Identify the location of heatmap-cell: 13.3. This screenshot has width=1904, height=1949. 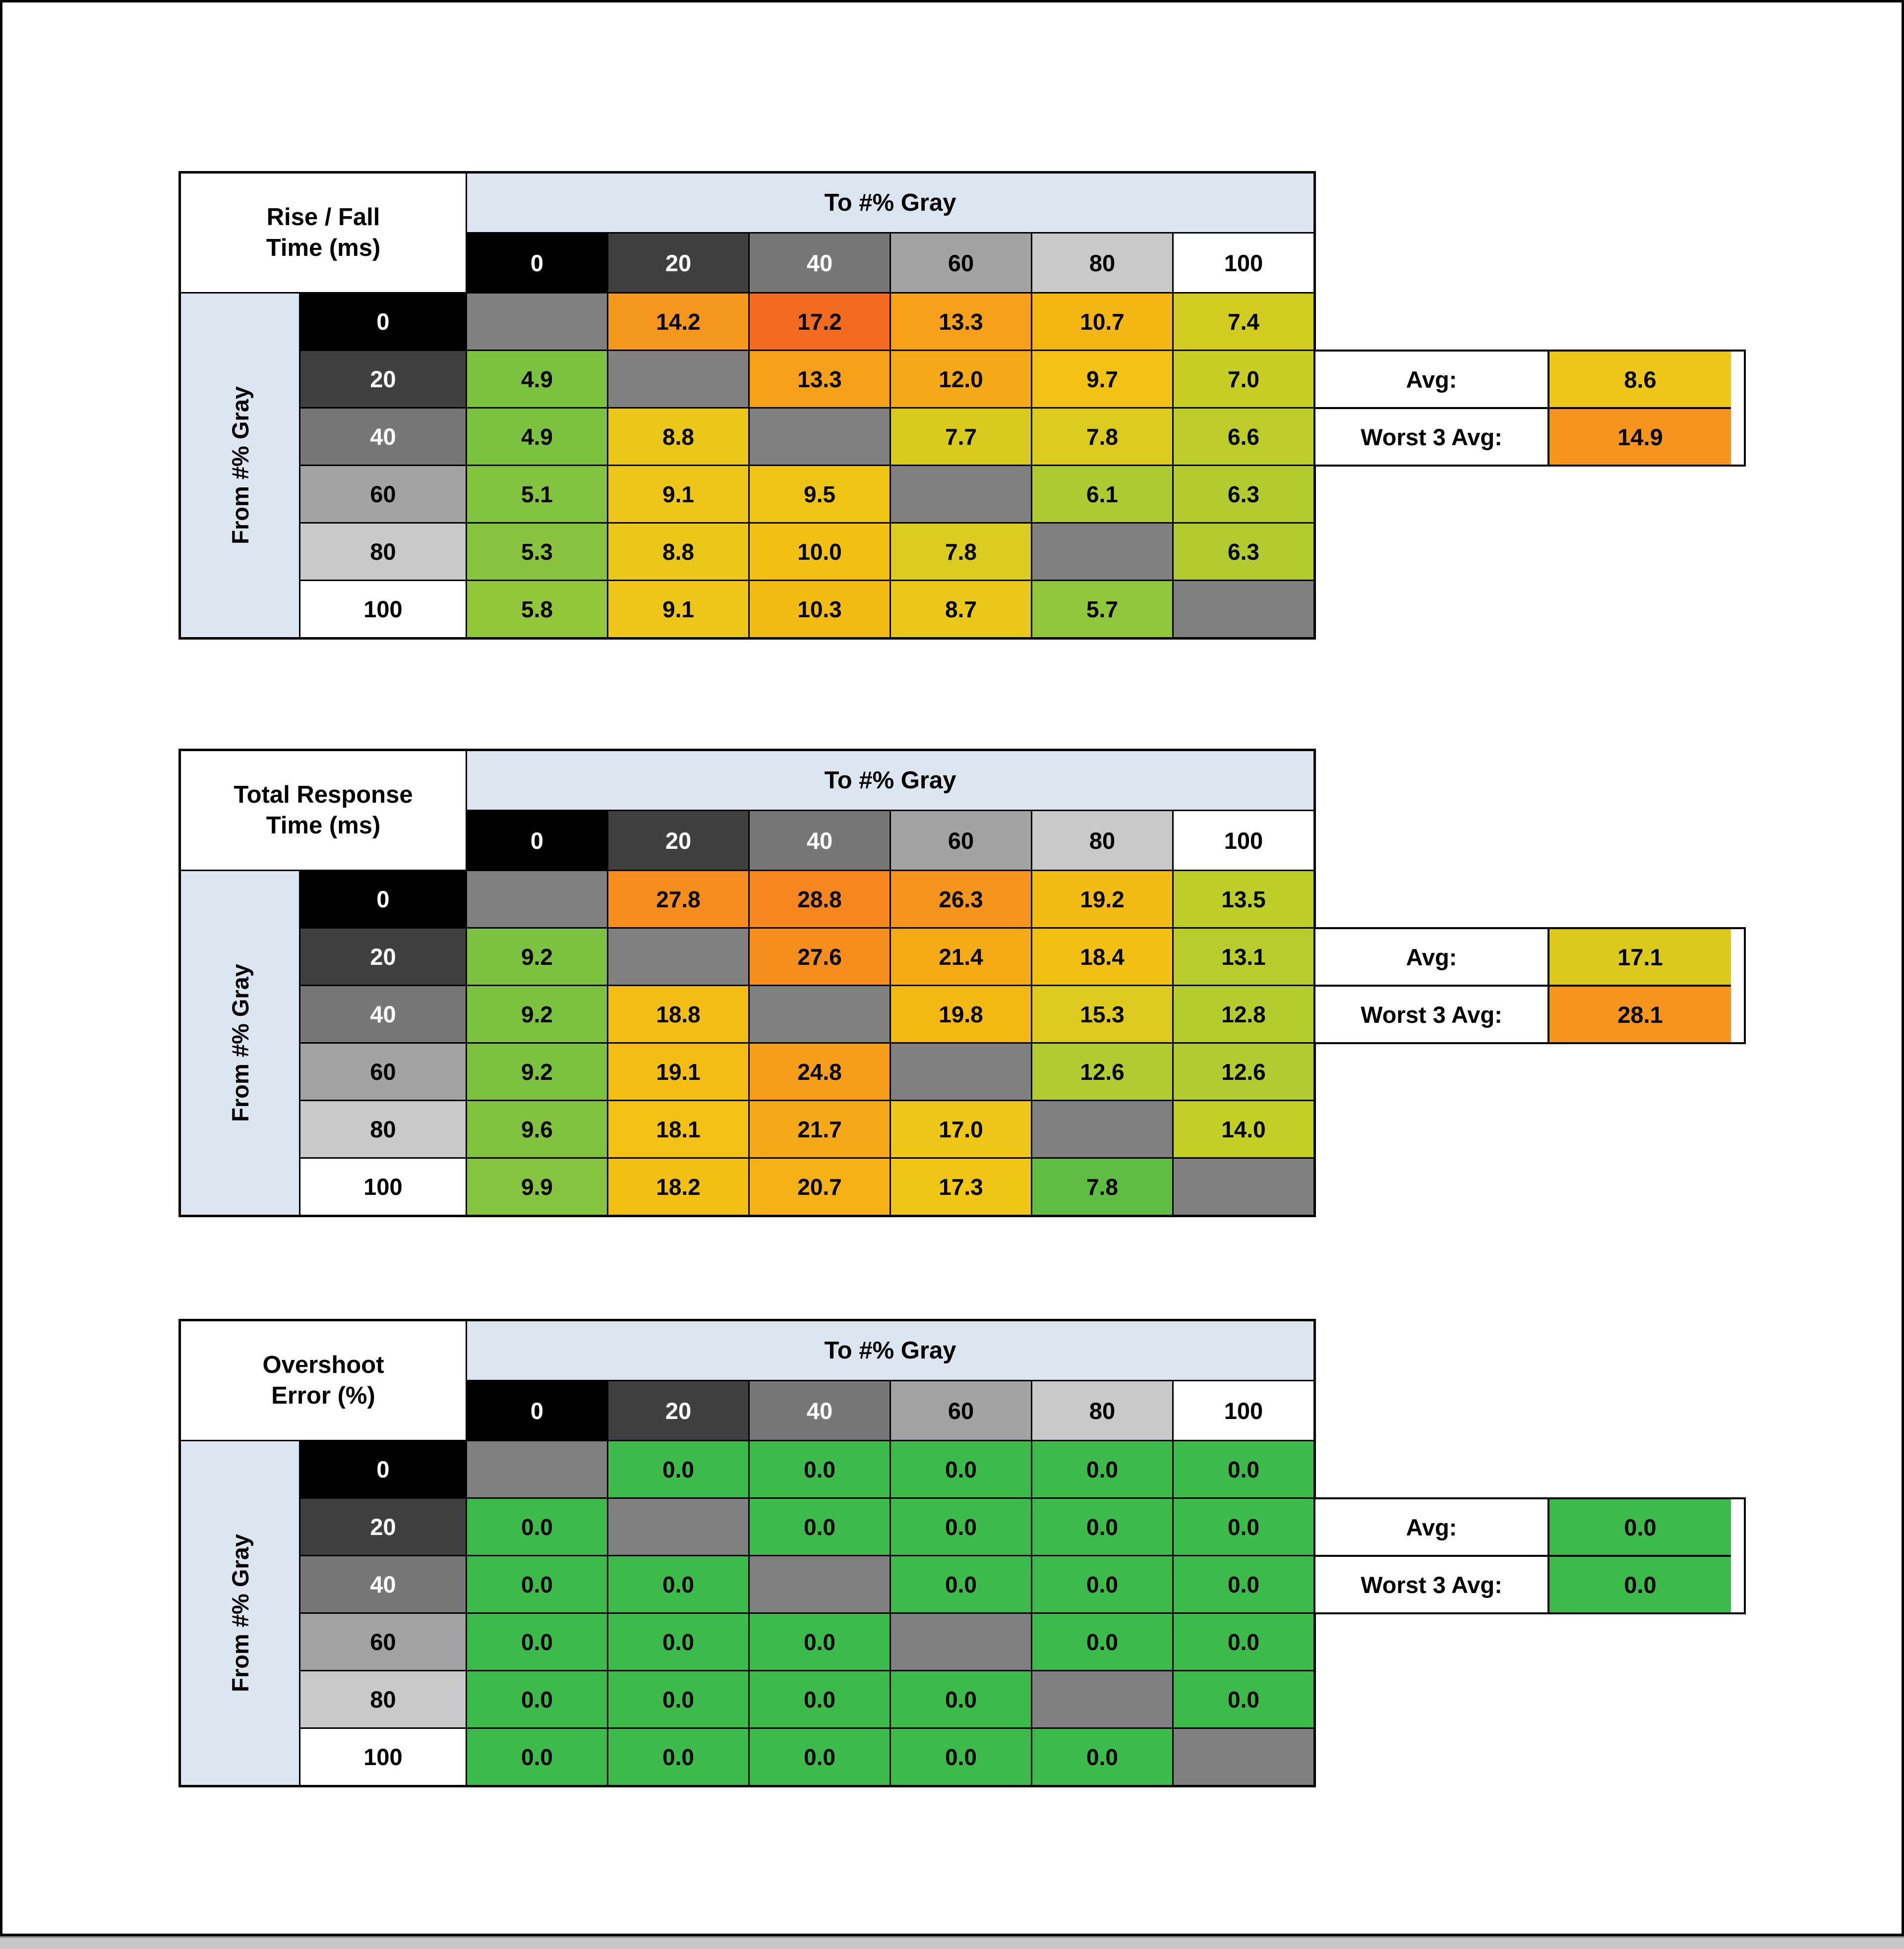
(820, 379).